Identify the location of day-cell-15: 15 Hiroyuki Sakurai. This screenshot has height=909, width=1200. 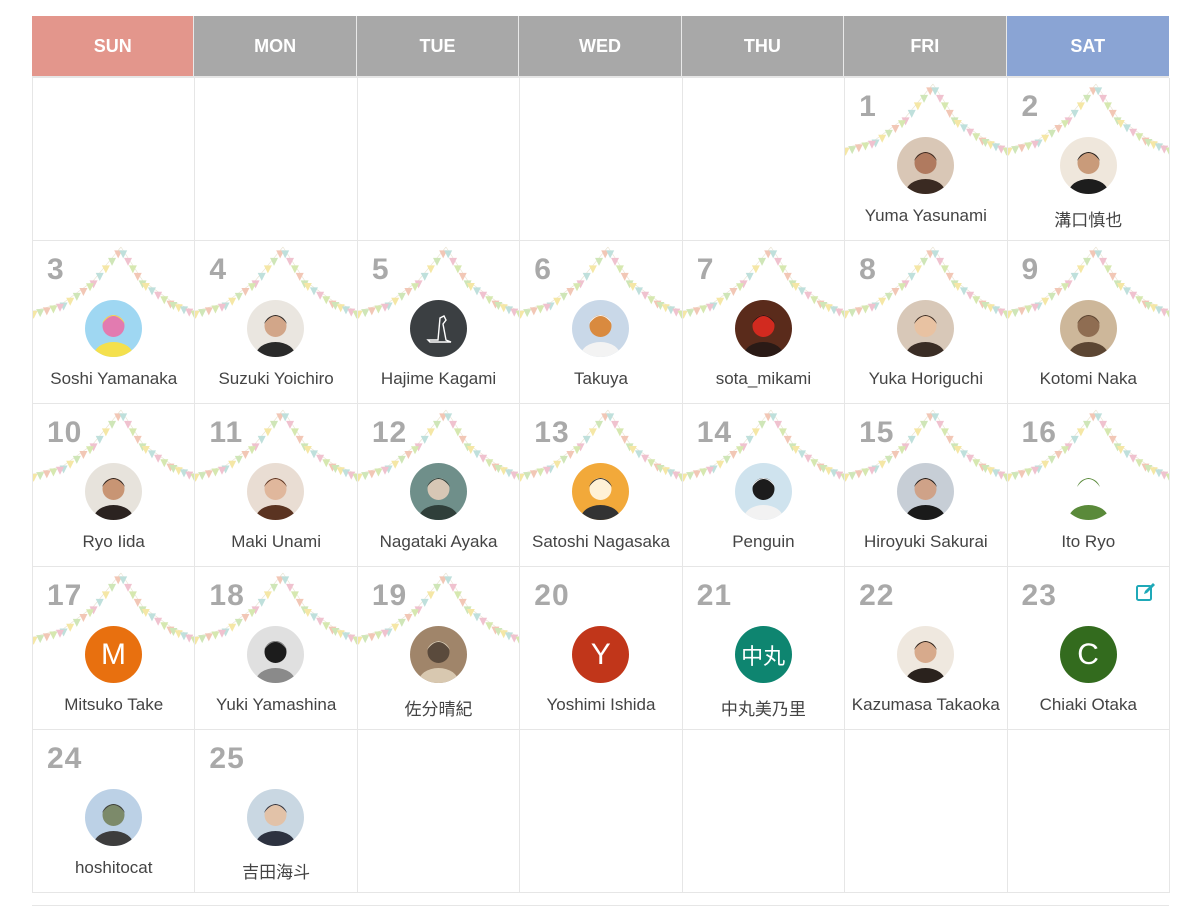
(926, 485).